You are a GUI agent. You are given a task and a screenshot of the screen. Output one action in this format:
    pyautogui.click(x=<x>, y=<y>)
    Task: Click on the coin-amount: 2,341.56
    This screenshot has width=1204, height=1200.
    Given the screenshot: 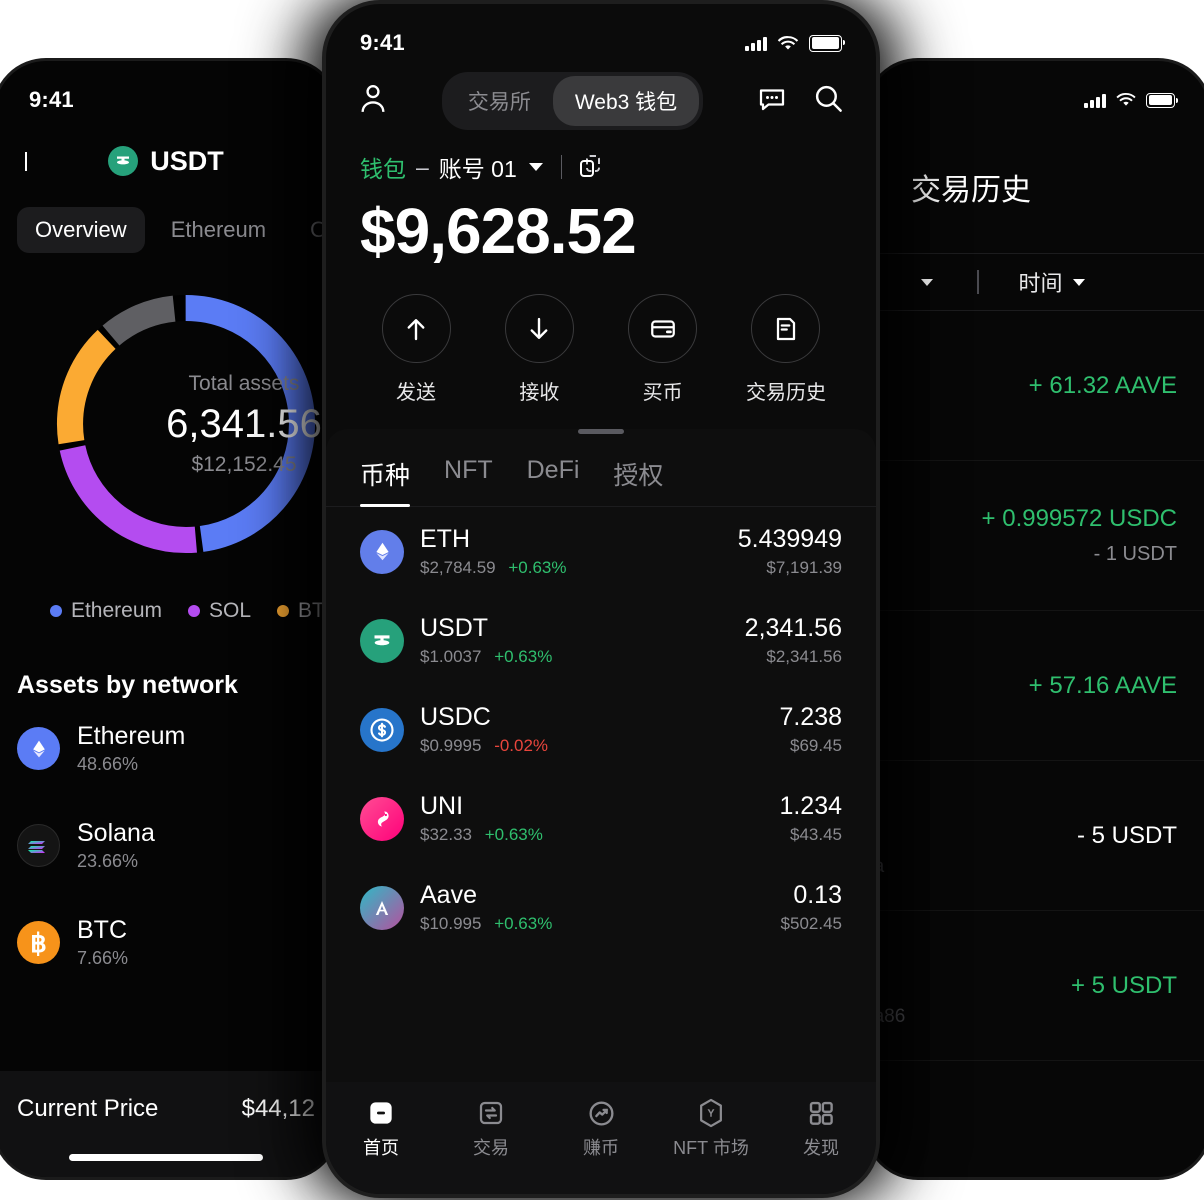 What is the action you would take?
    pyautogui.click(x=793, y=628)
    